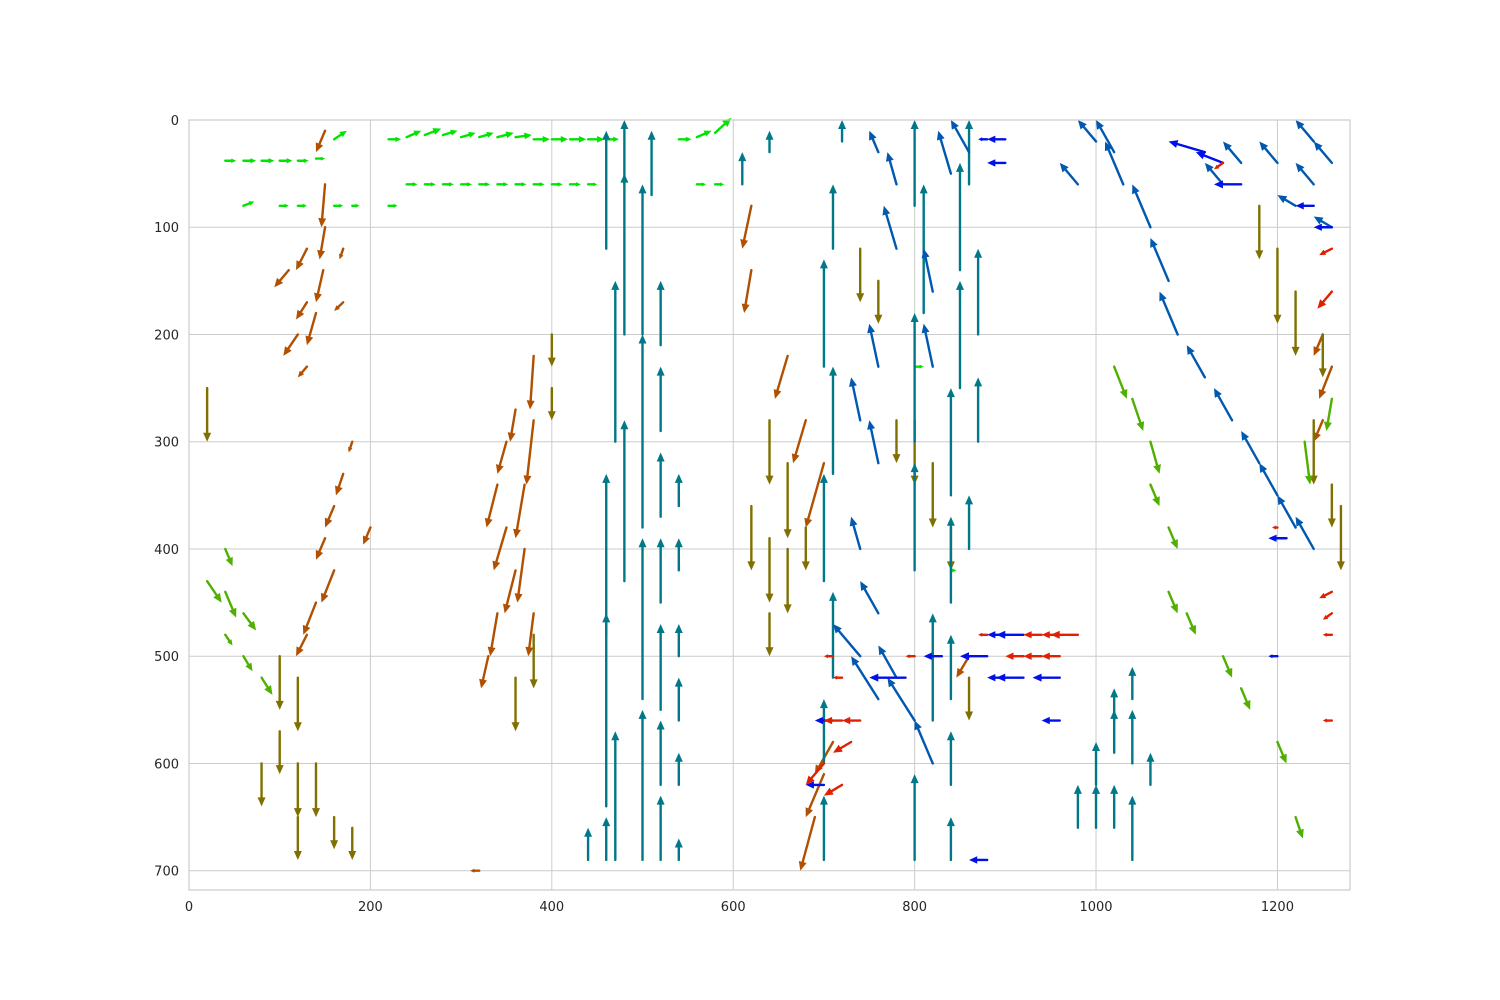 The width and height of the screenshot is (1500, 1000). What do you see at coordinates (733, 907) in the screenshot?
I see `x-tick-label: 600` at bounding box center [733, 907].